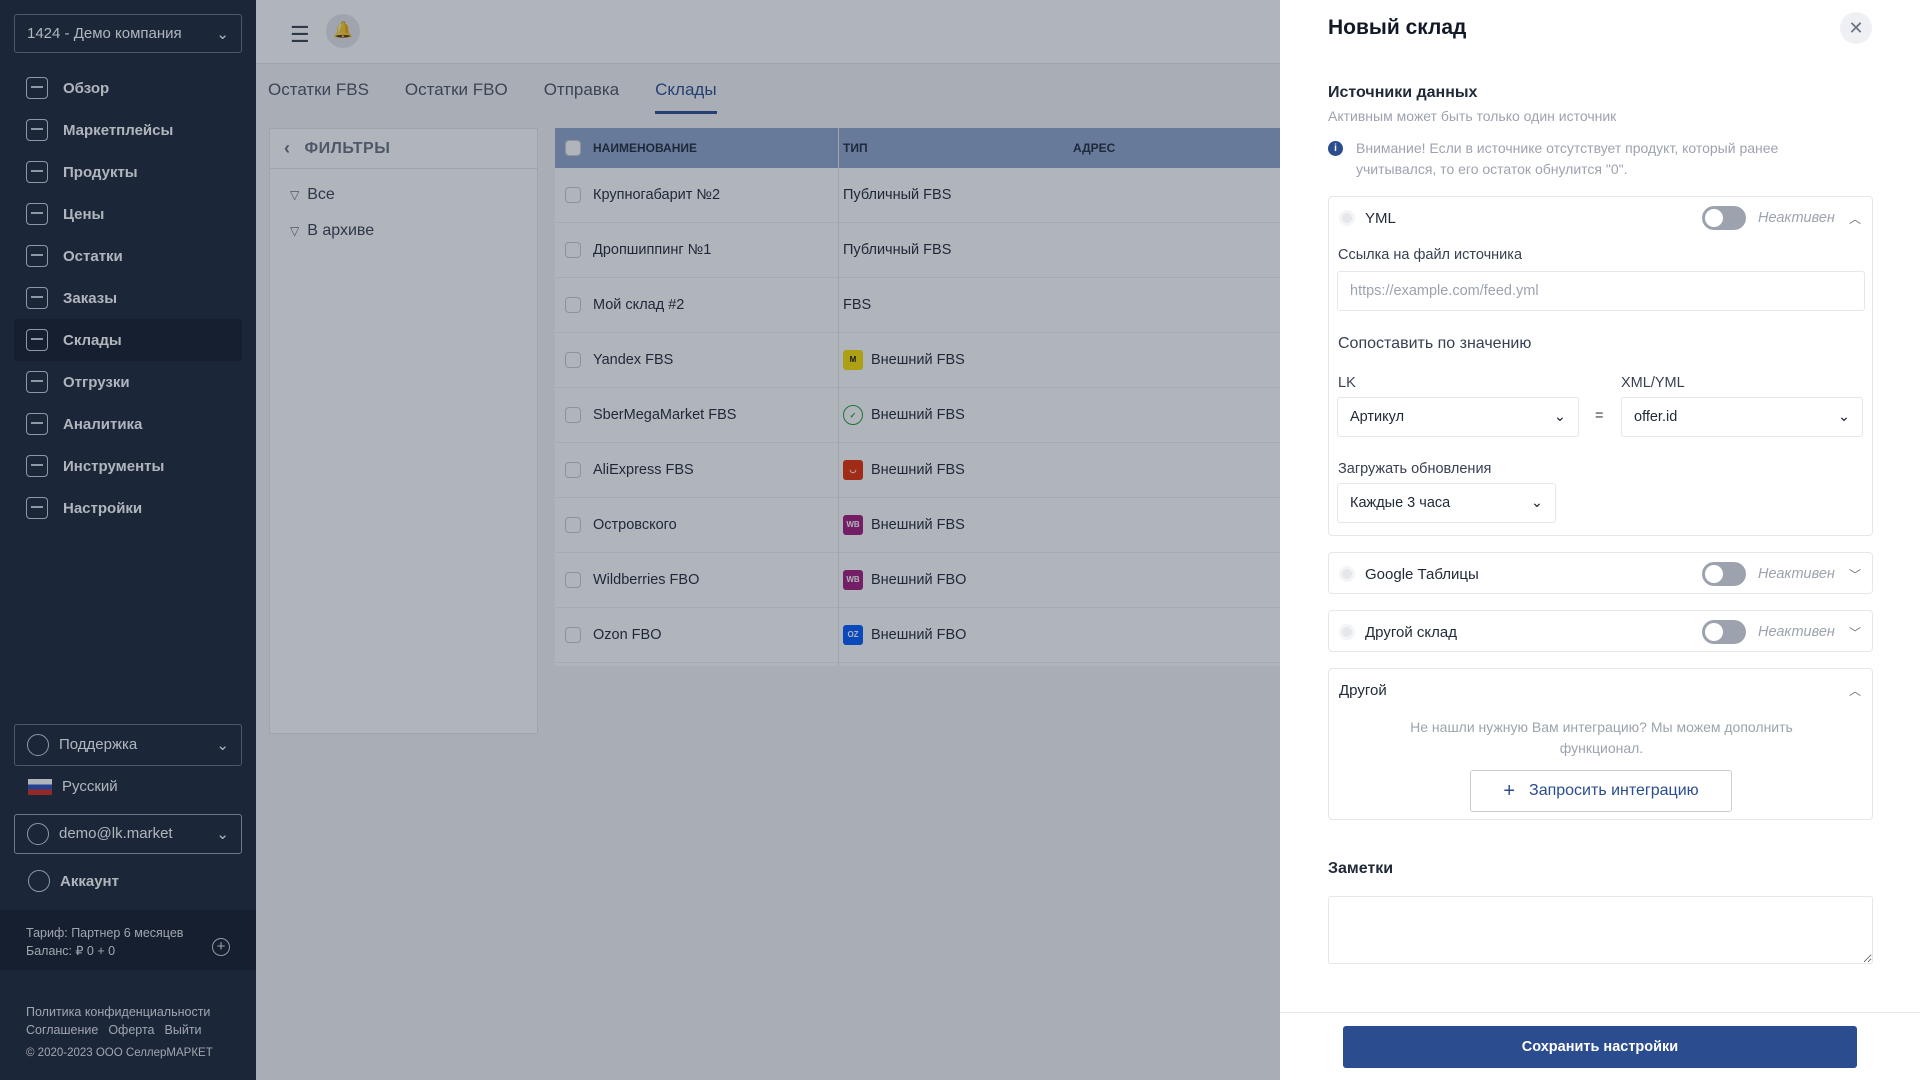 This screenshot has width=1920, height=1080. I want to click on tab-fbs-stock: Остатки FBS, so click(318, 89).